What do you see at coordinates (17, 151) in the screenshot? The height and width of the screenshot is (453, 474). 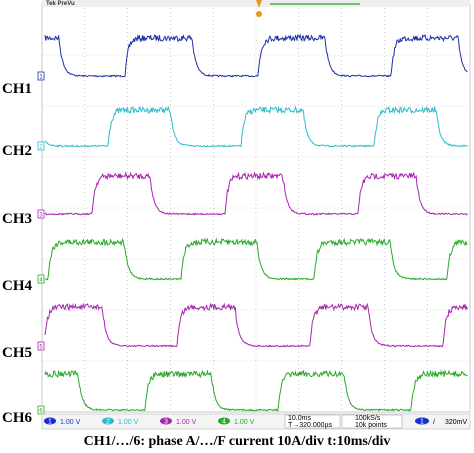 I see `channel-label: CH2` at bounding box center [17, 151].